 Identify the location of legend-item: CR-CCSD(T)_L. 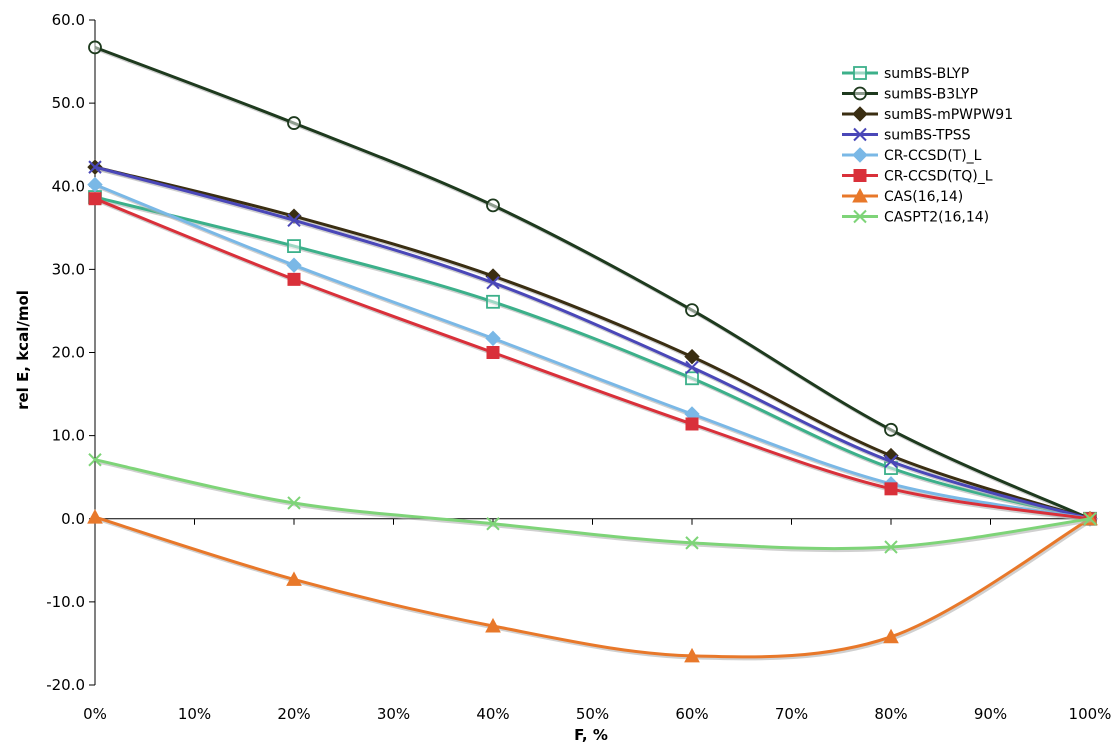
(912, 156).